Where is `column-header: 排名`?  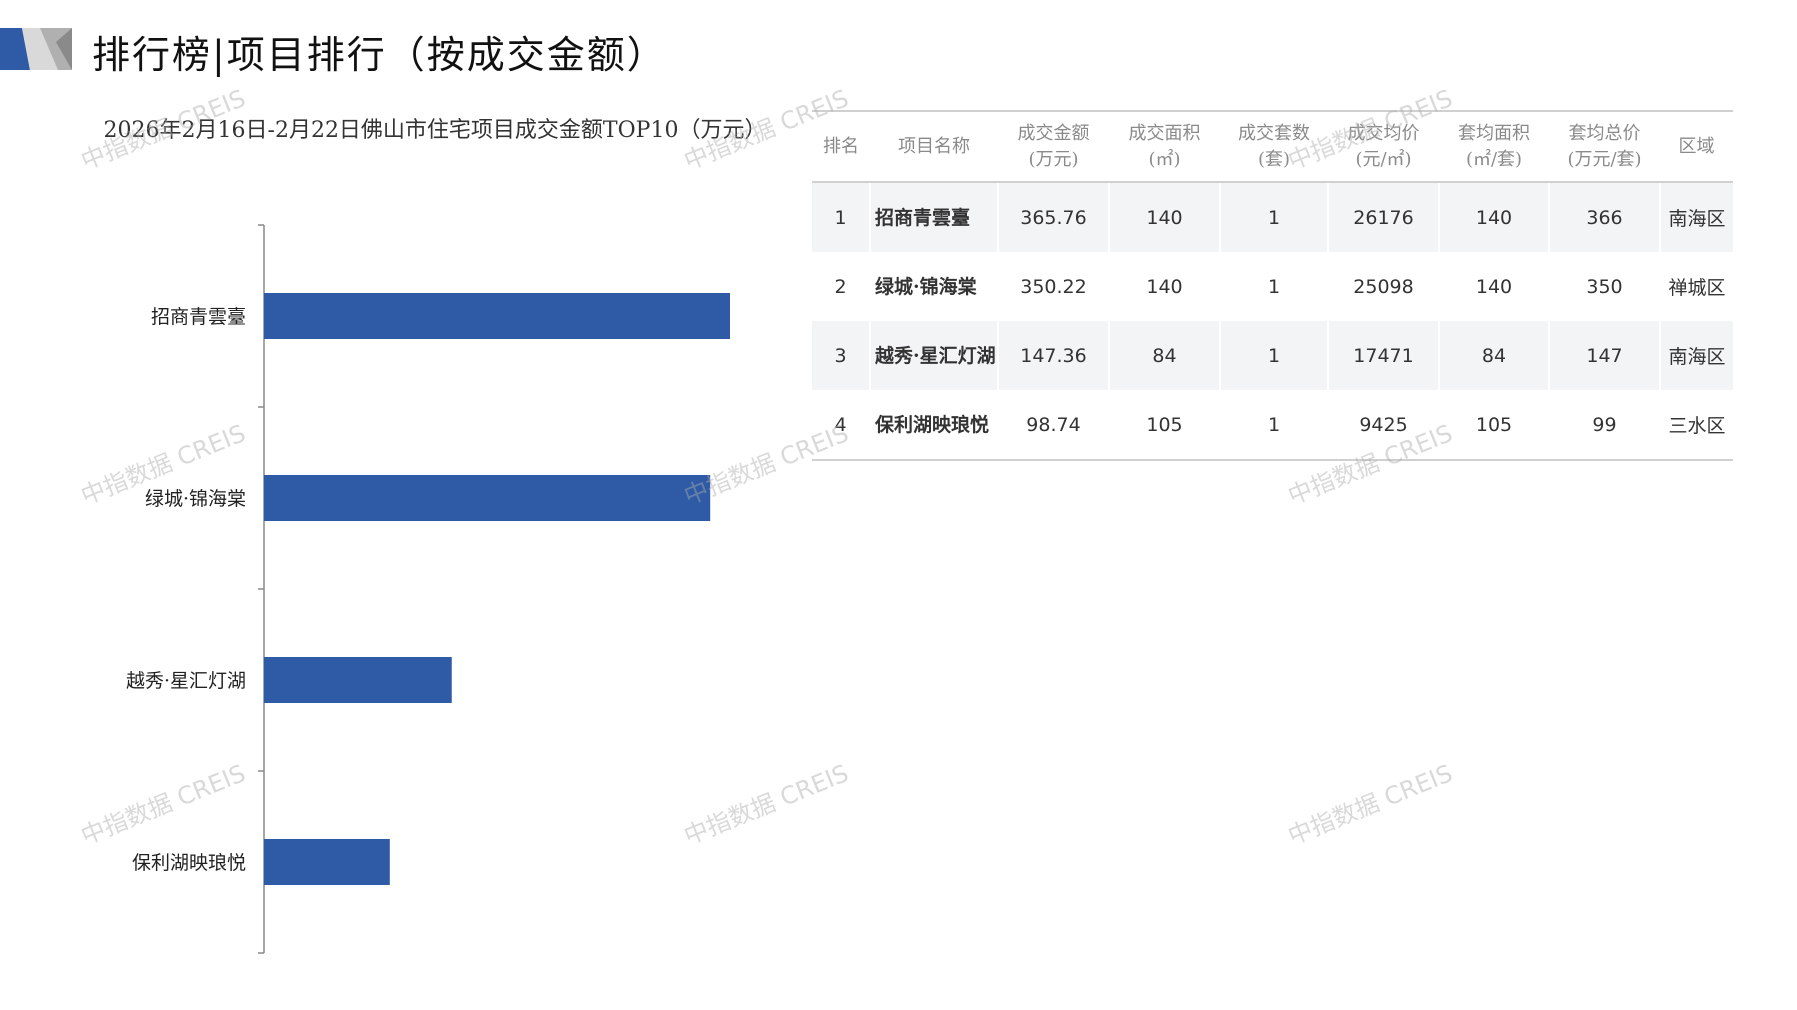
column-header: 排名 is located at coordinates (841, 146).